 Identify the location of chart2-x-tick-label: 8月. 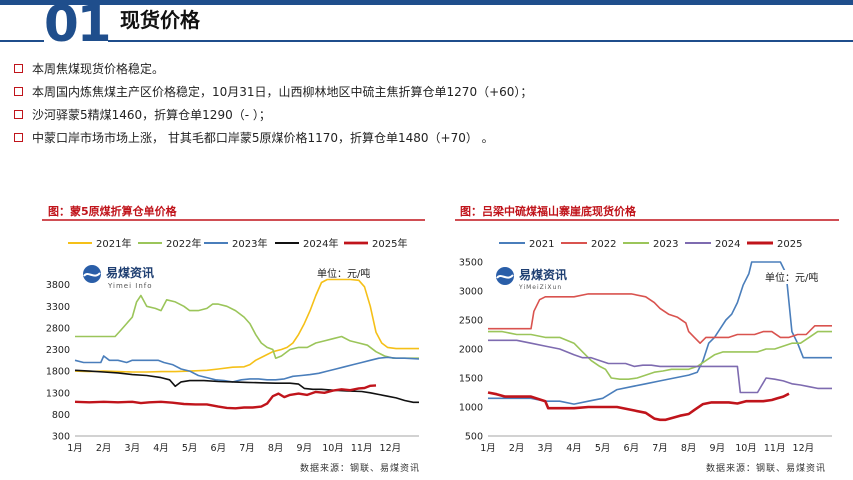
(689, 448).